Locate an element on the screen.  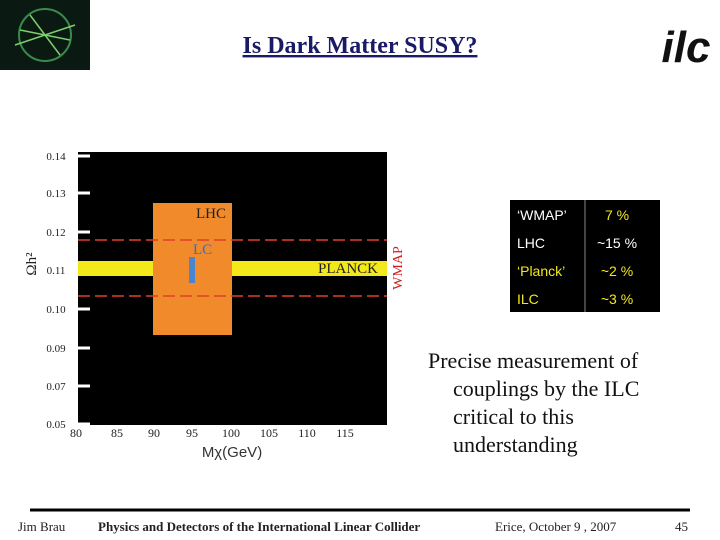
footer-page: 45 is located at coordinates (681, 526).